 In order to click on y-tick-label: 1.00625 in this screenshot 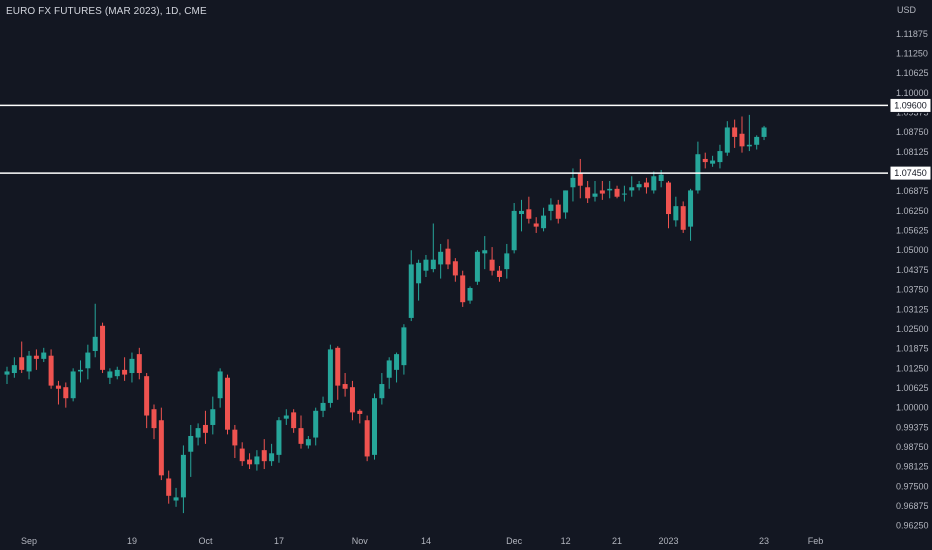, I will do `click(912, 388)`.